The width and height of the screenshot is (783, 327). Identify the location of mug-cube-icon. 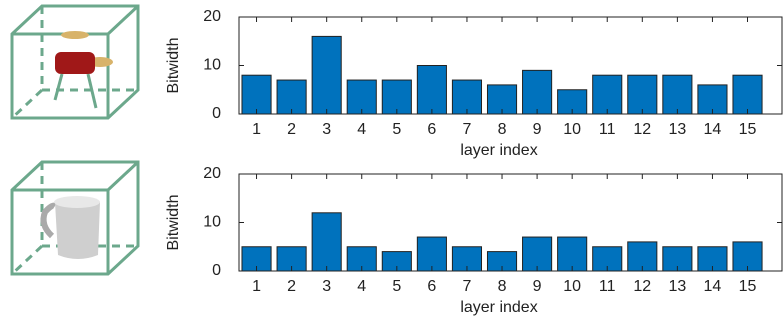
(75, 218).